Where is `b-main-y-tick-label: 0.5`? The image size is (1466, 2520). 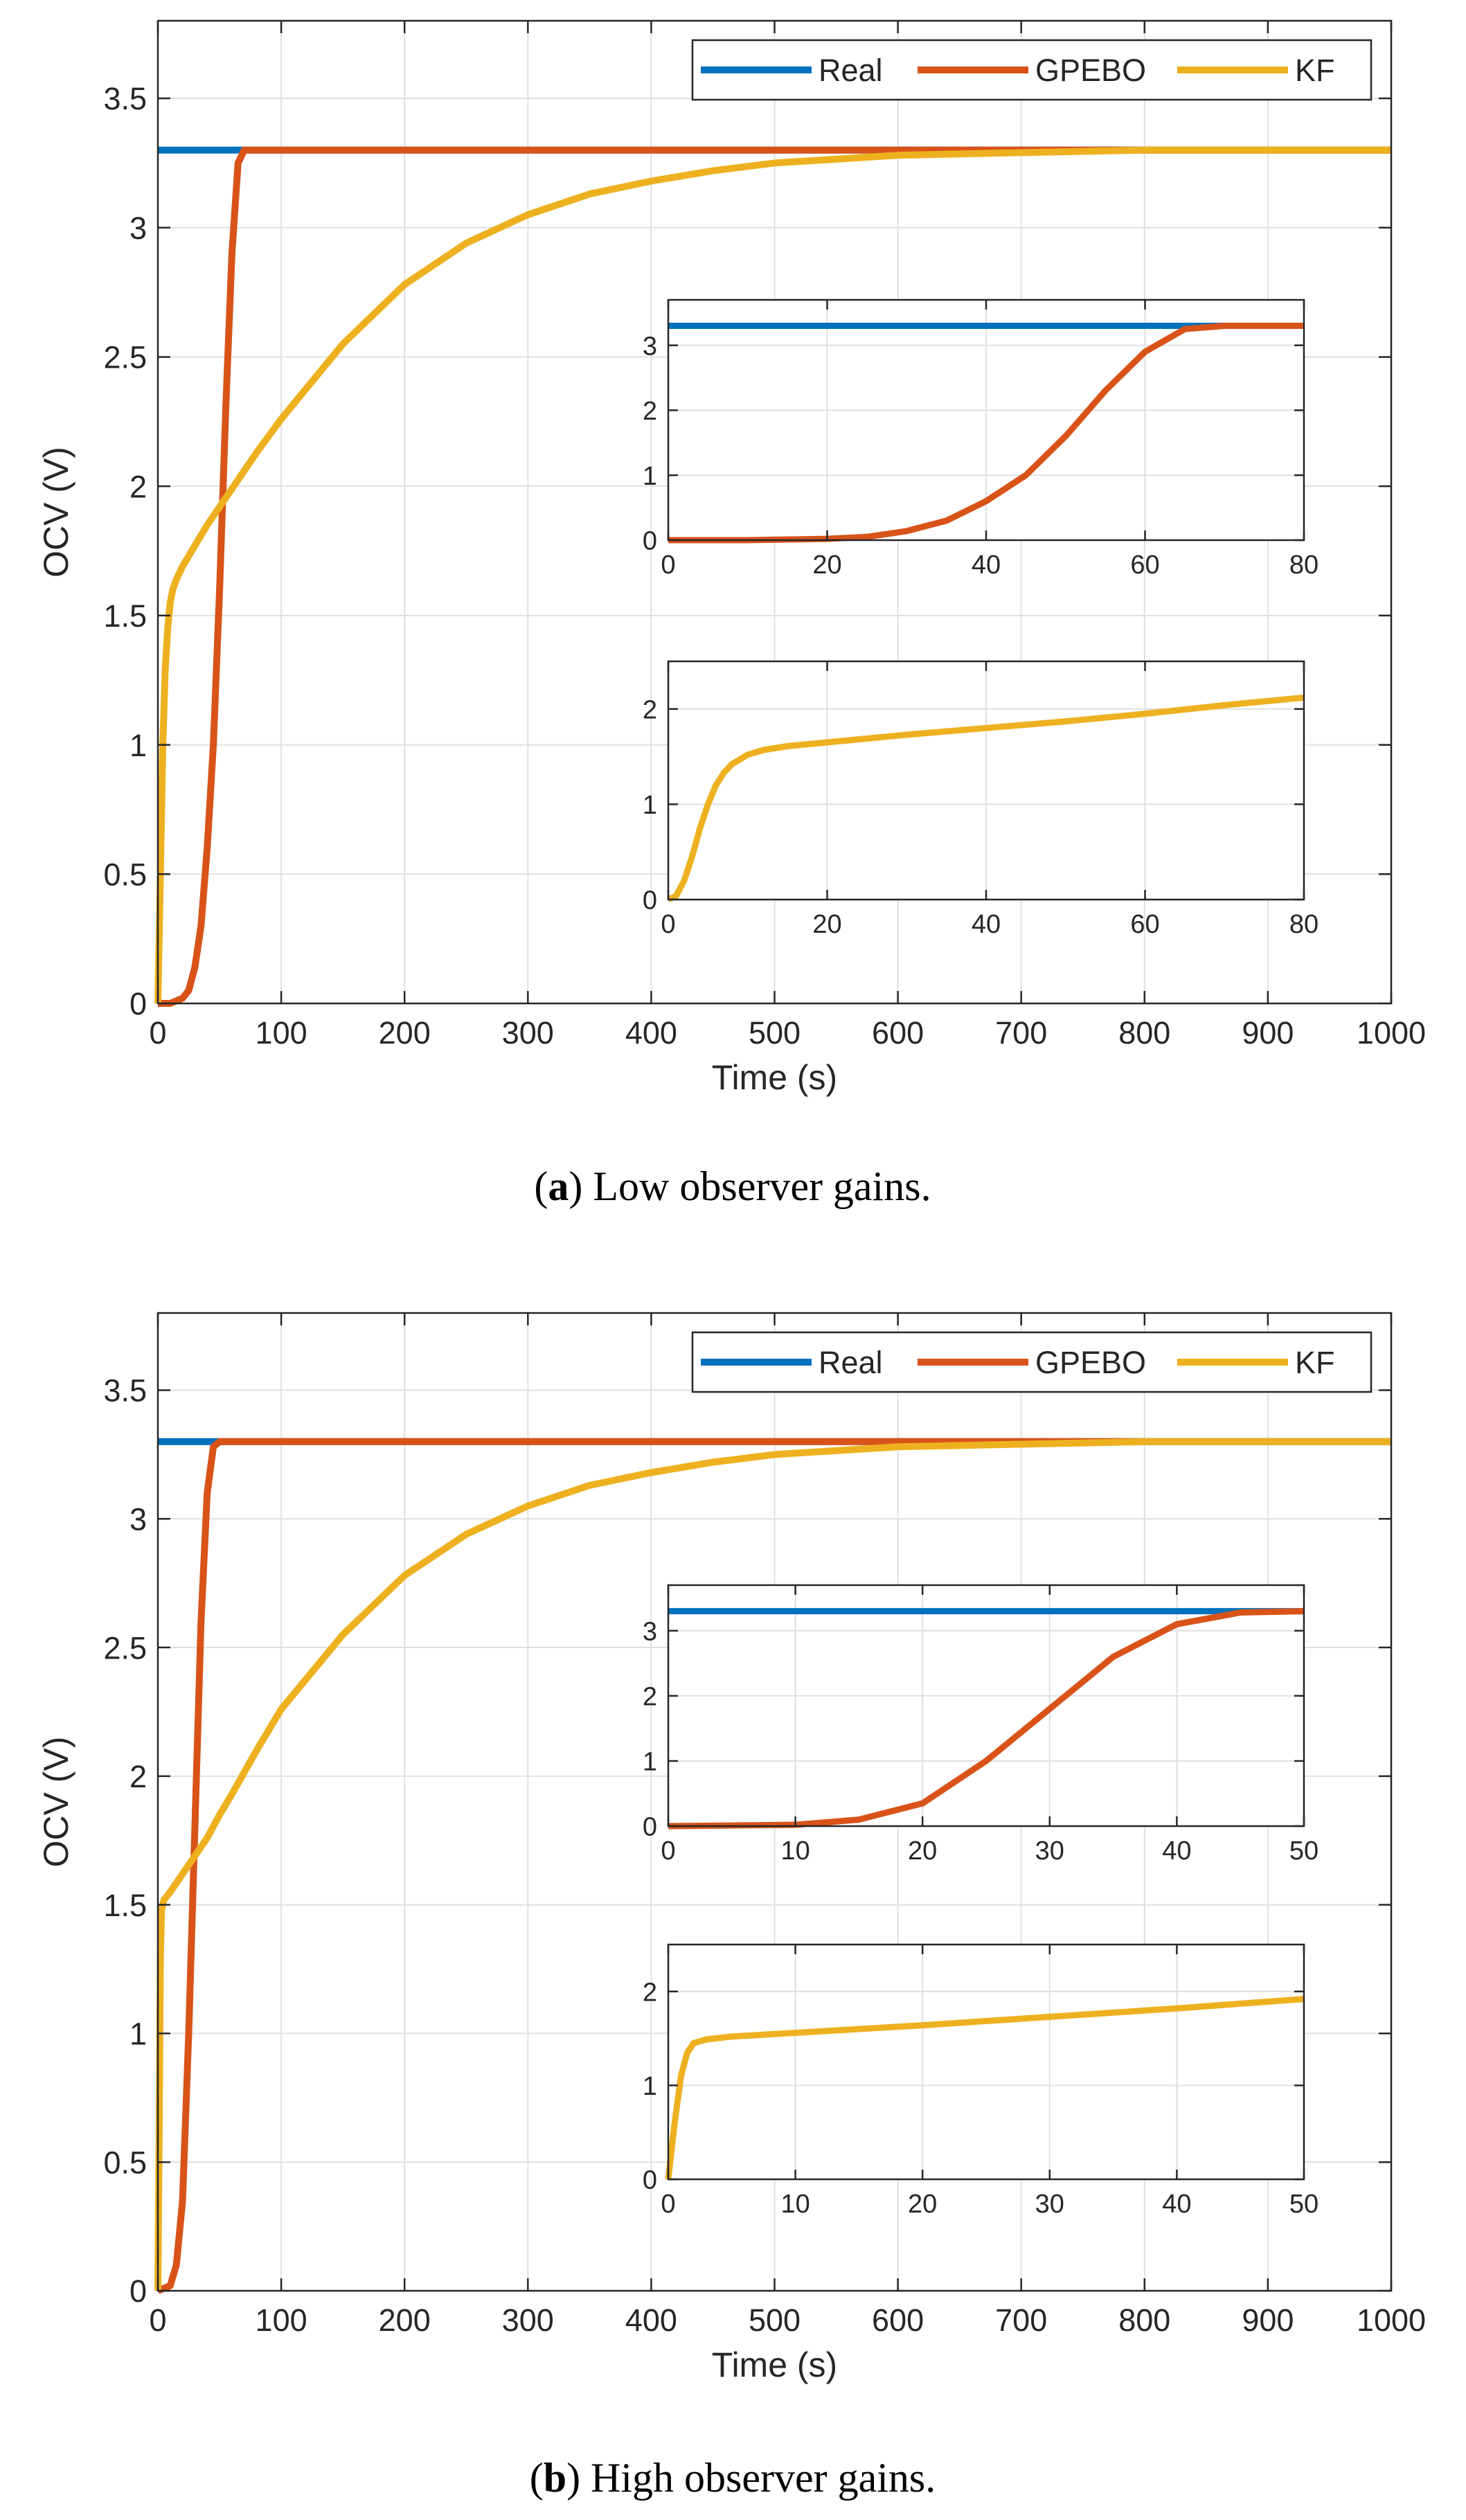 b-main-y-tick-label: 0.5 is located at coordinates (125, 2162).